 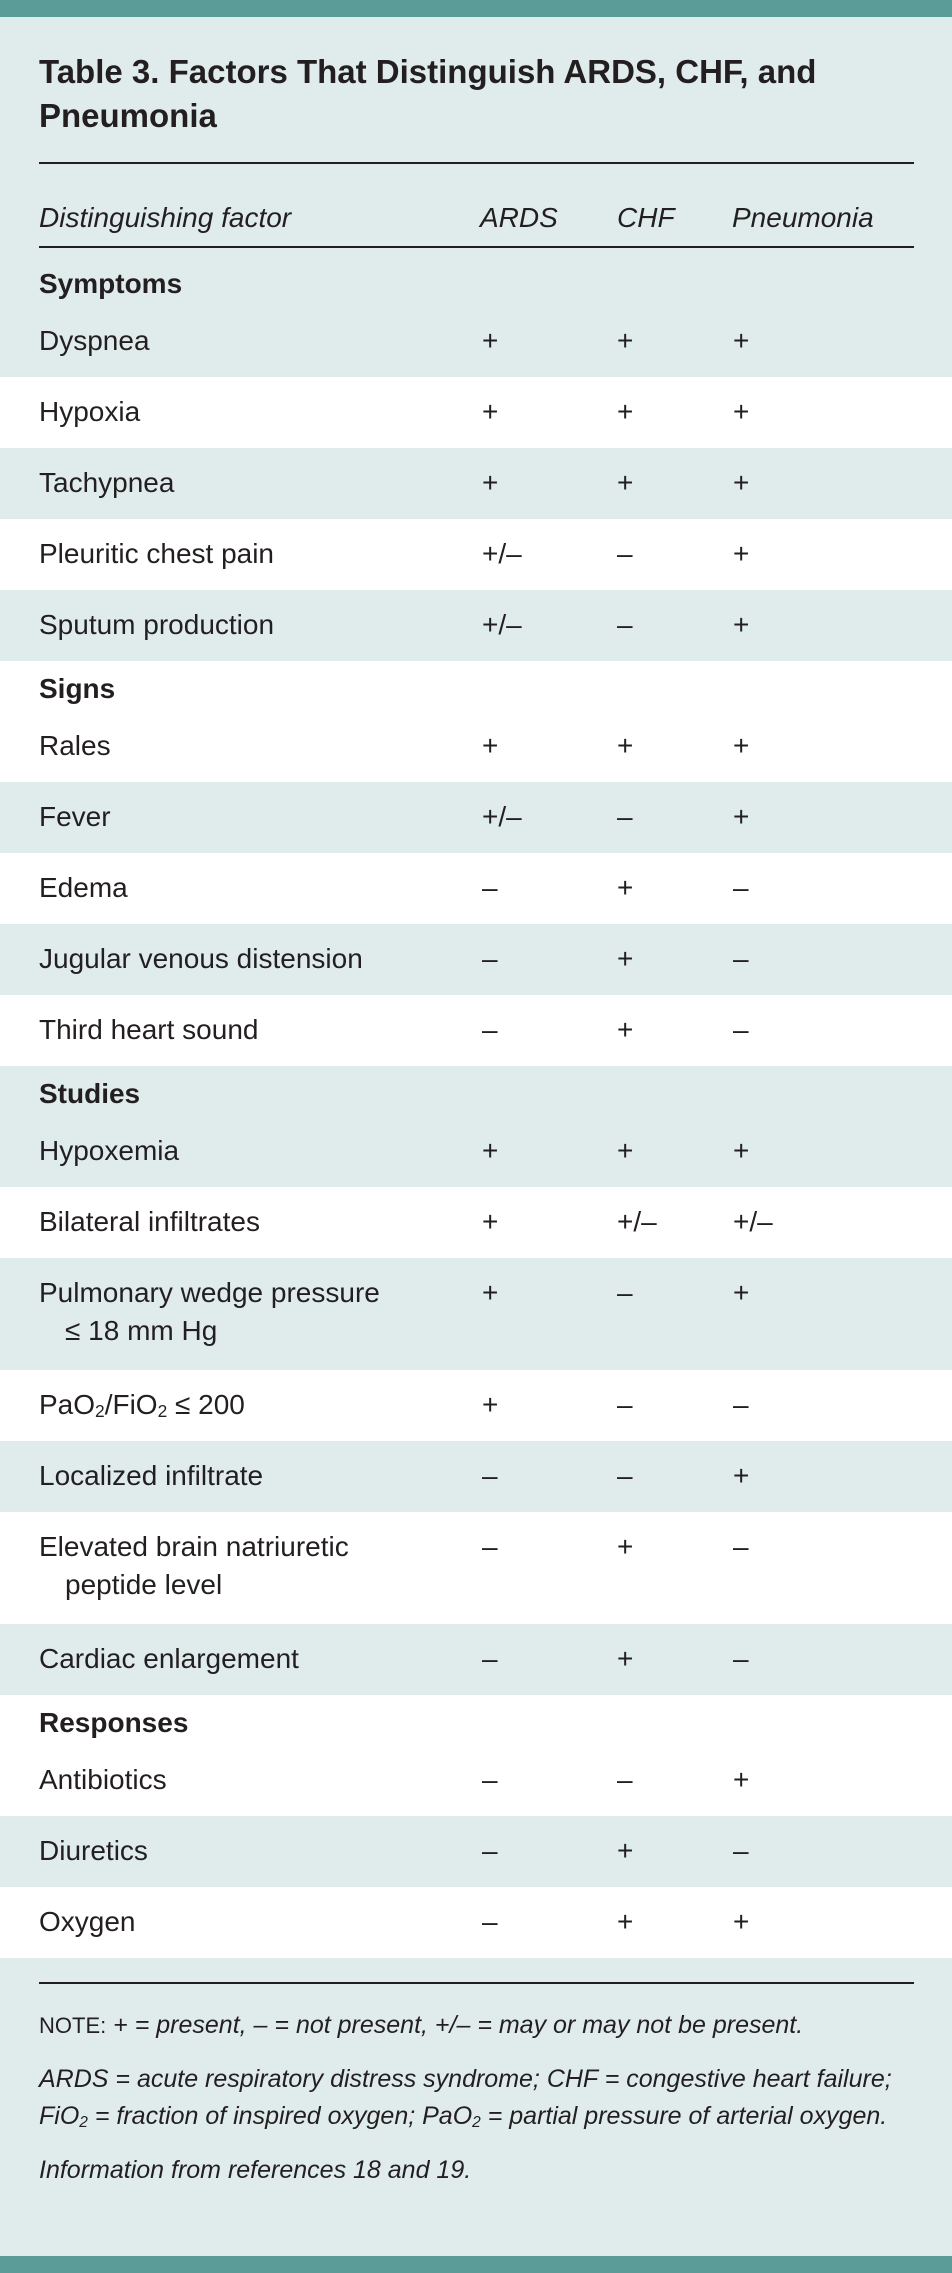 What do you see at coordinates (83, 887) in the screenshot?
I see `factor-text: Edema` at bounding box center [83, 887].